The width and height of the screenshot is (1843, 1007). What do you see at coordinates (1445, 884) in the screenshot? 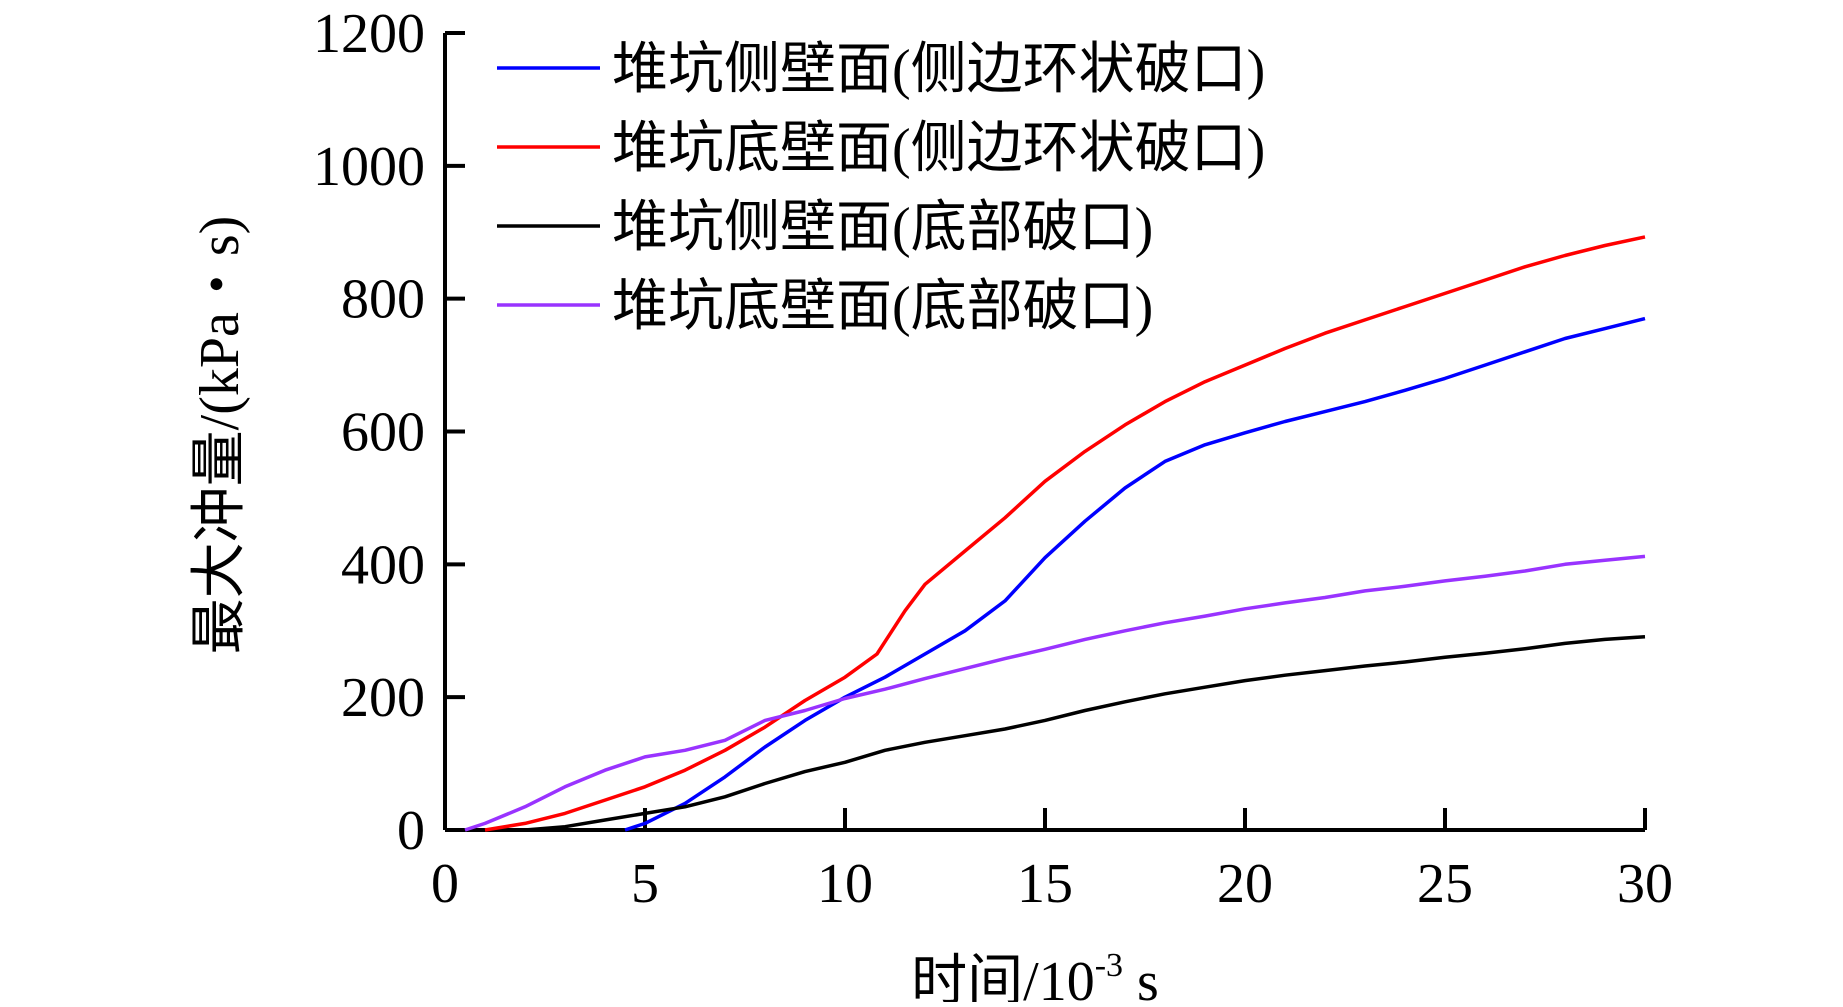
I see `x-tick-label: 25` at bounding box center [1445, 884].